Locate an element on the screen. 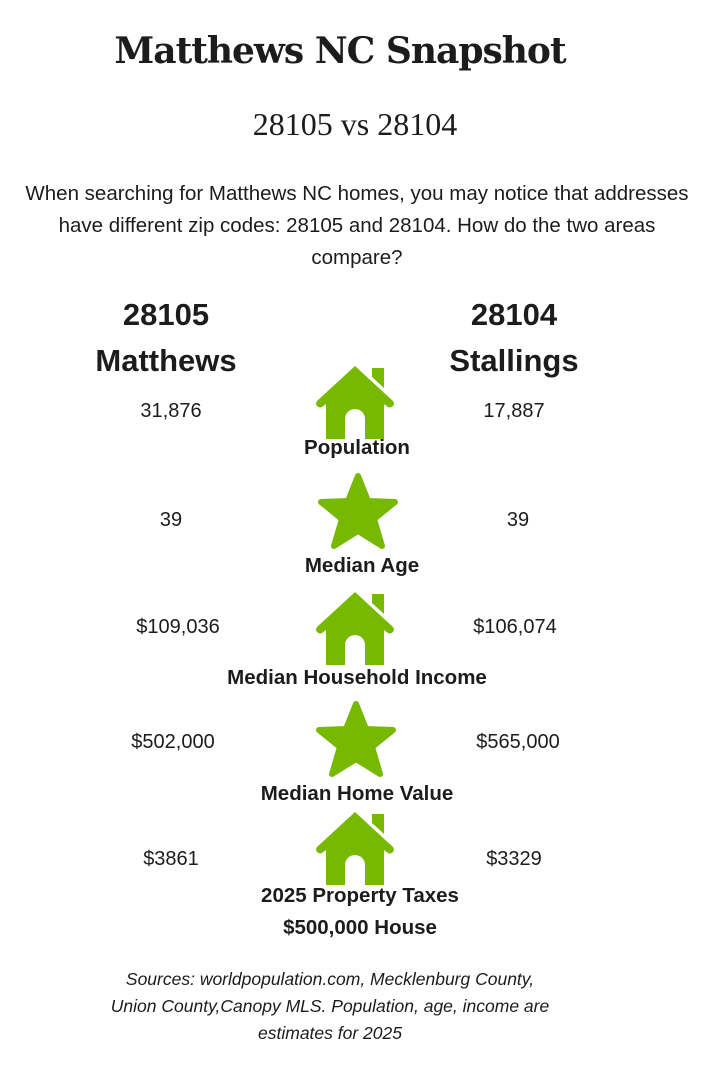  stallings-value: $3329 is located at coordinates (514, 859).